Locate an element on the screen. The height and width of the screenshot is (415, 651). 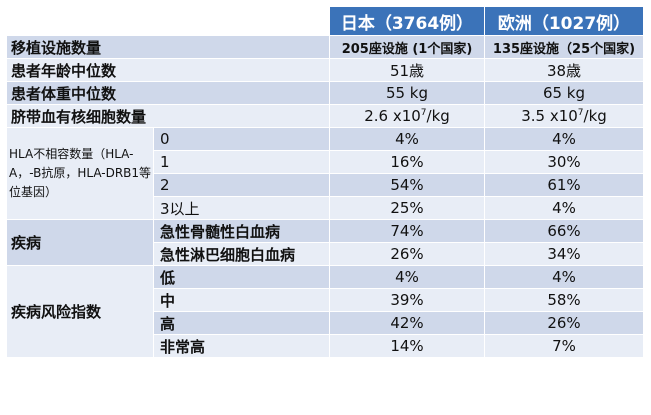
row-label: 患者体重中位数 is located at coordinates (168, 93).